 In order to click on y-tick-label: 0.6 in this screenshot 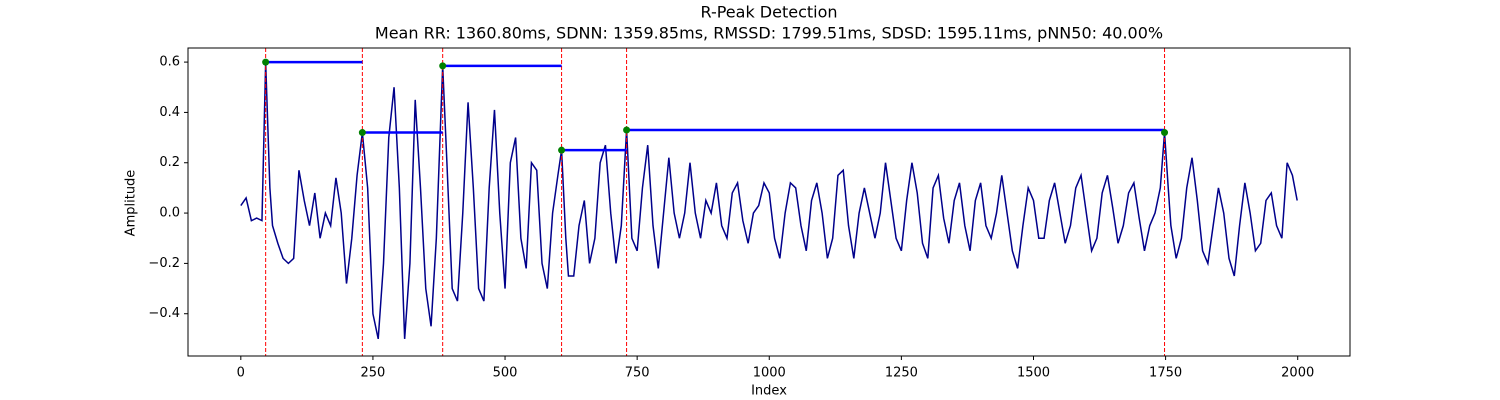, I will do `click(169, 62)`.